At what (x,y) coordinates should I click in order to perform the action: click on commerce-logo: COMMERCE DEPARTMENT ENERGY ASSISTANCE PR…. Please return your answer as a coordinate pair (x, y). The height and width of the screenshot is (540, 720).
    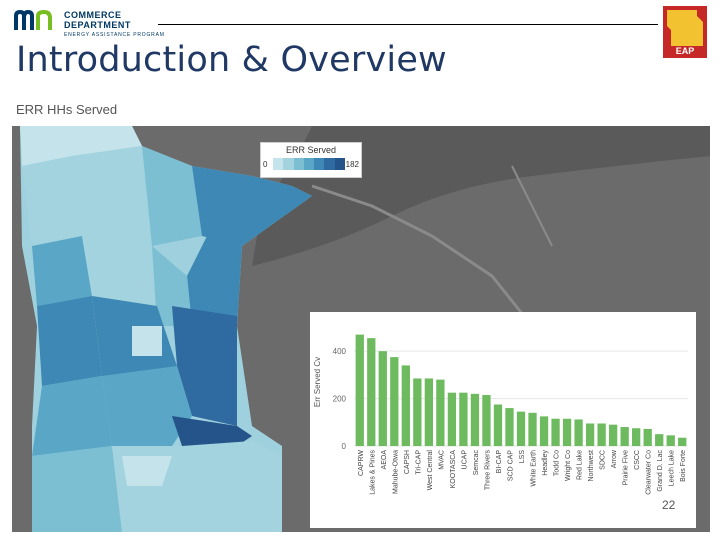
    Looking at the image, I should click on (89, 23).